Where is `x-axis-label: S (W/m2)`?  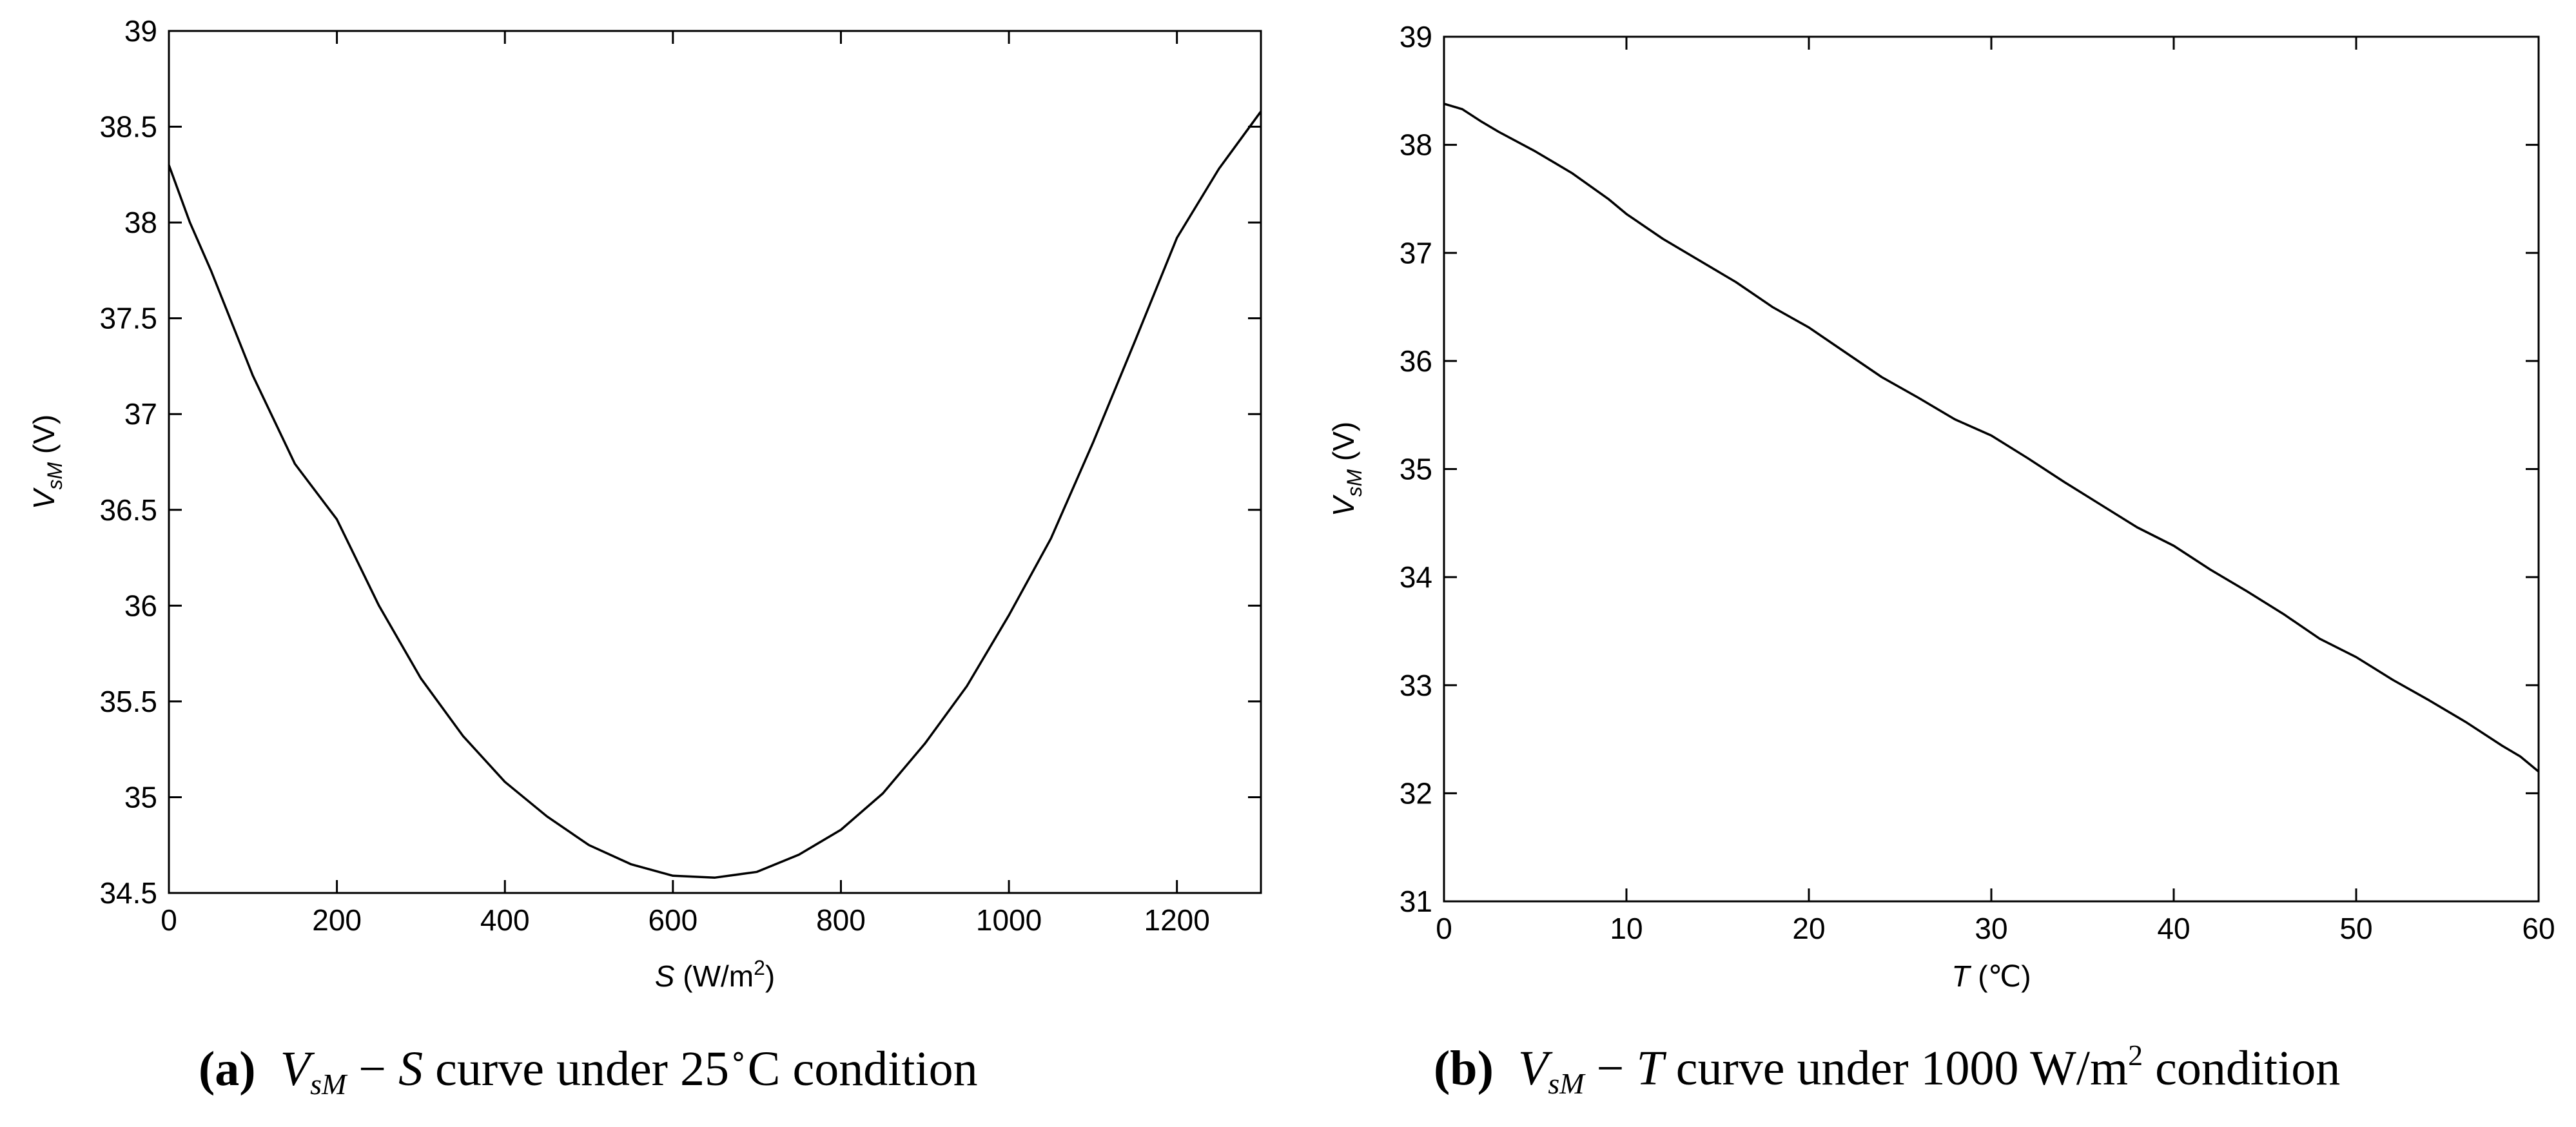 x-axis-label: S (W/m2) is located at coordinates (715, 974).